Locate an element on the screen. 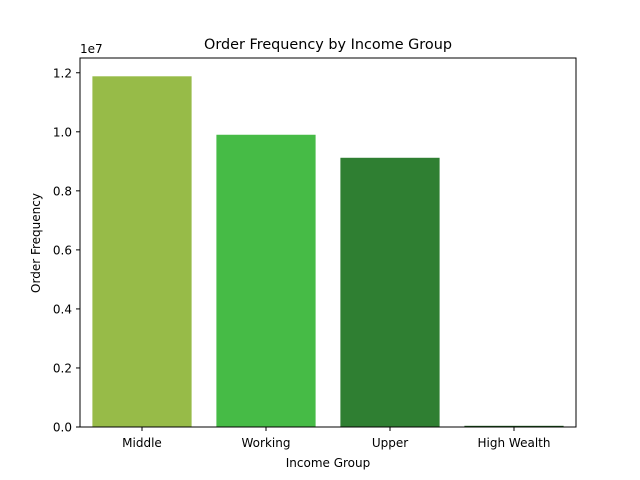 The height and width of the screenshot is (480, 640). bar-working is located at coordinates (266, 280).